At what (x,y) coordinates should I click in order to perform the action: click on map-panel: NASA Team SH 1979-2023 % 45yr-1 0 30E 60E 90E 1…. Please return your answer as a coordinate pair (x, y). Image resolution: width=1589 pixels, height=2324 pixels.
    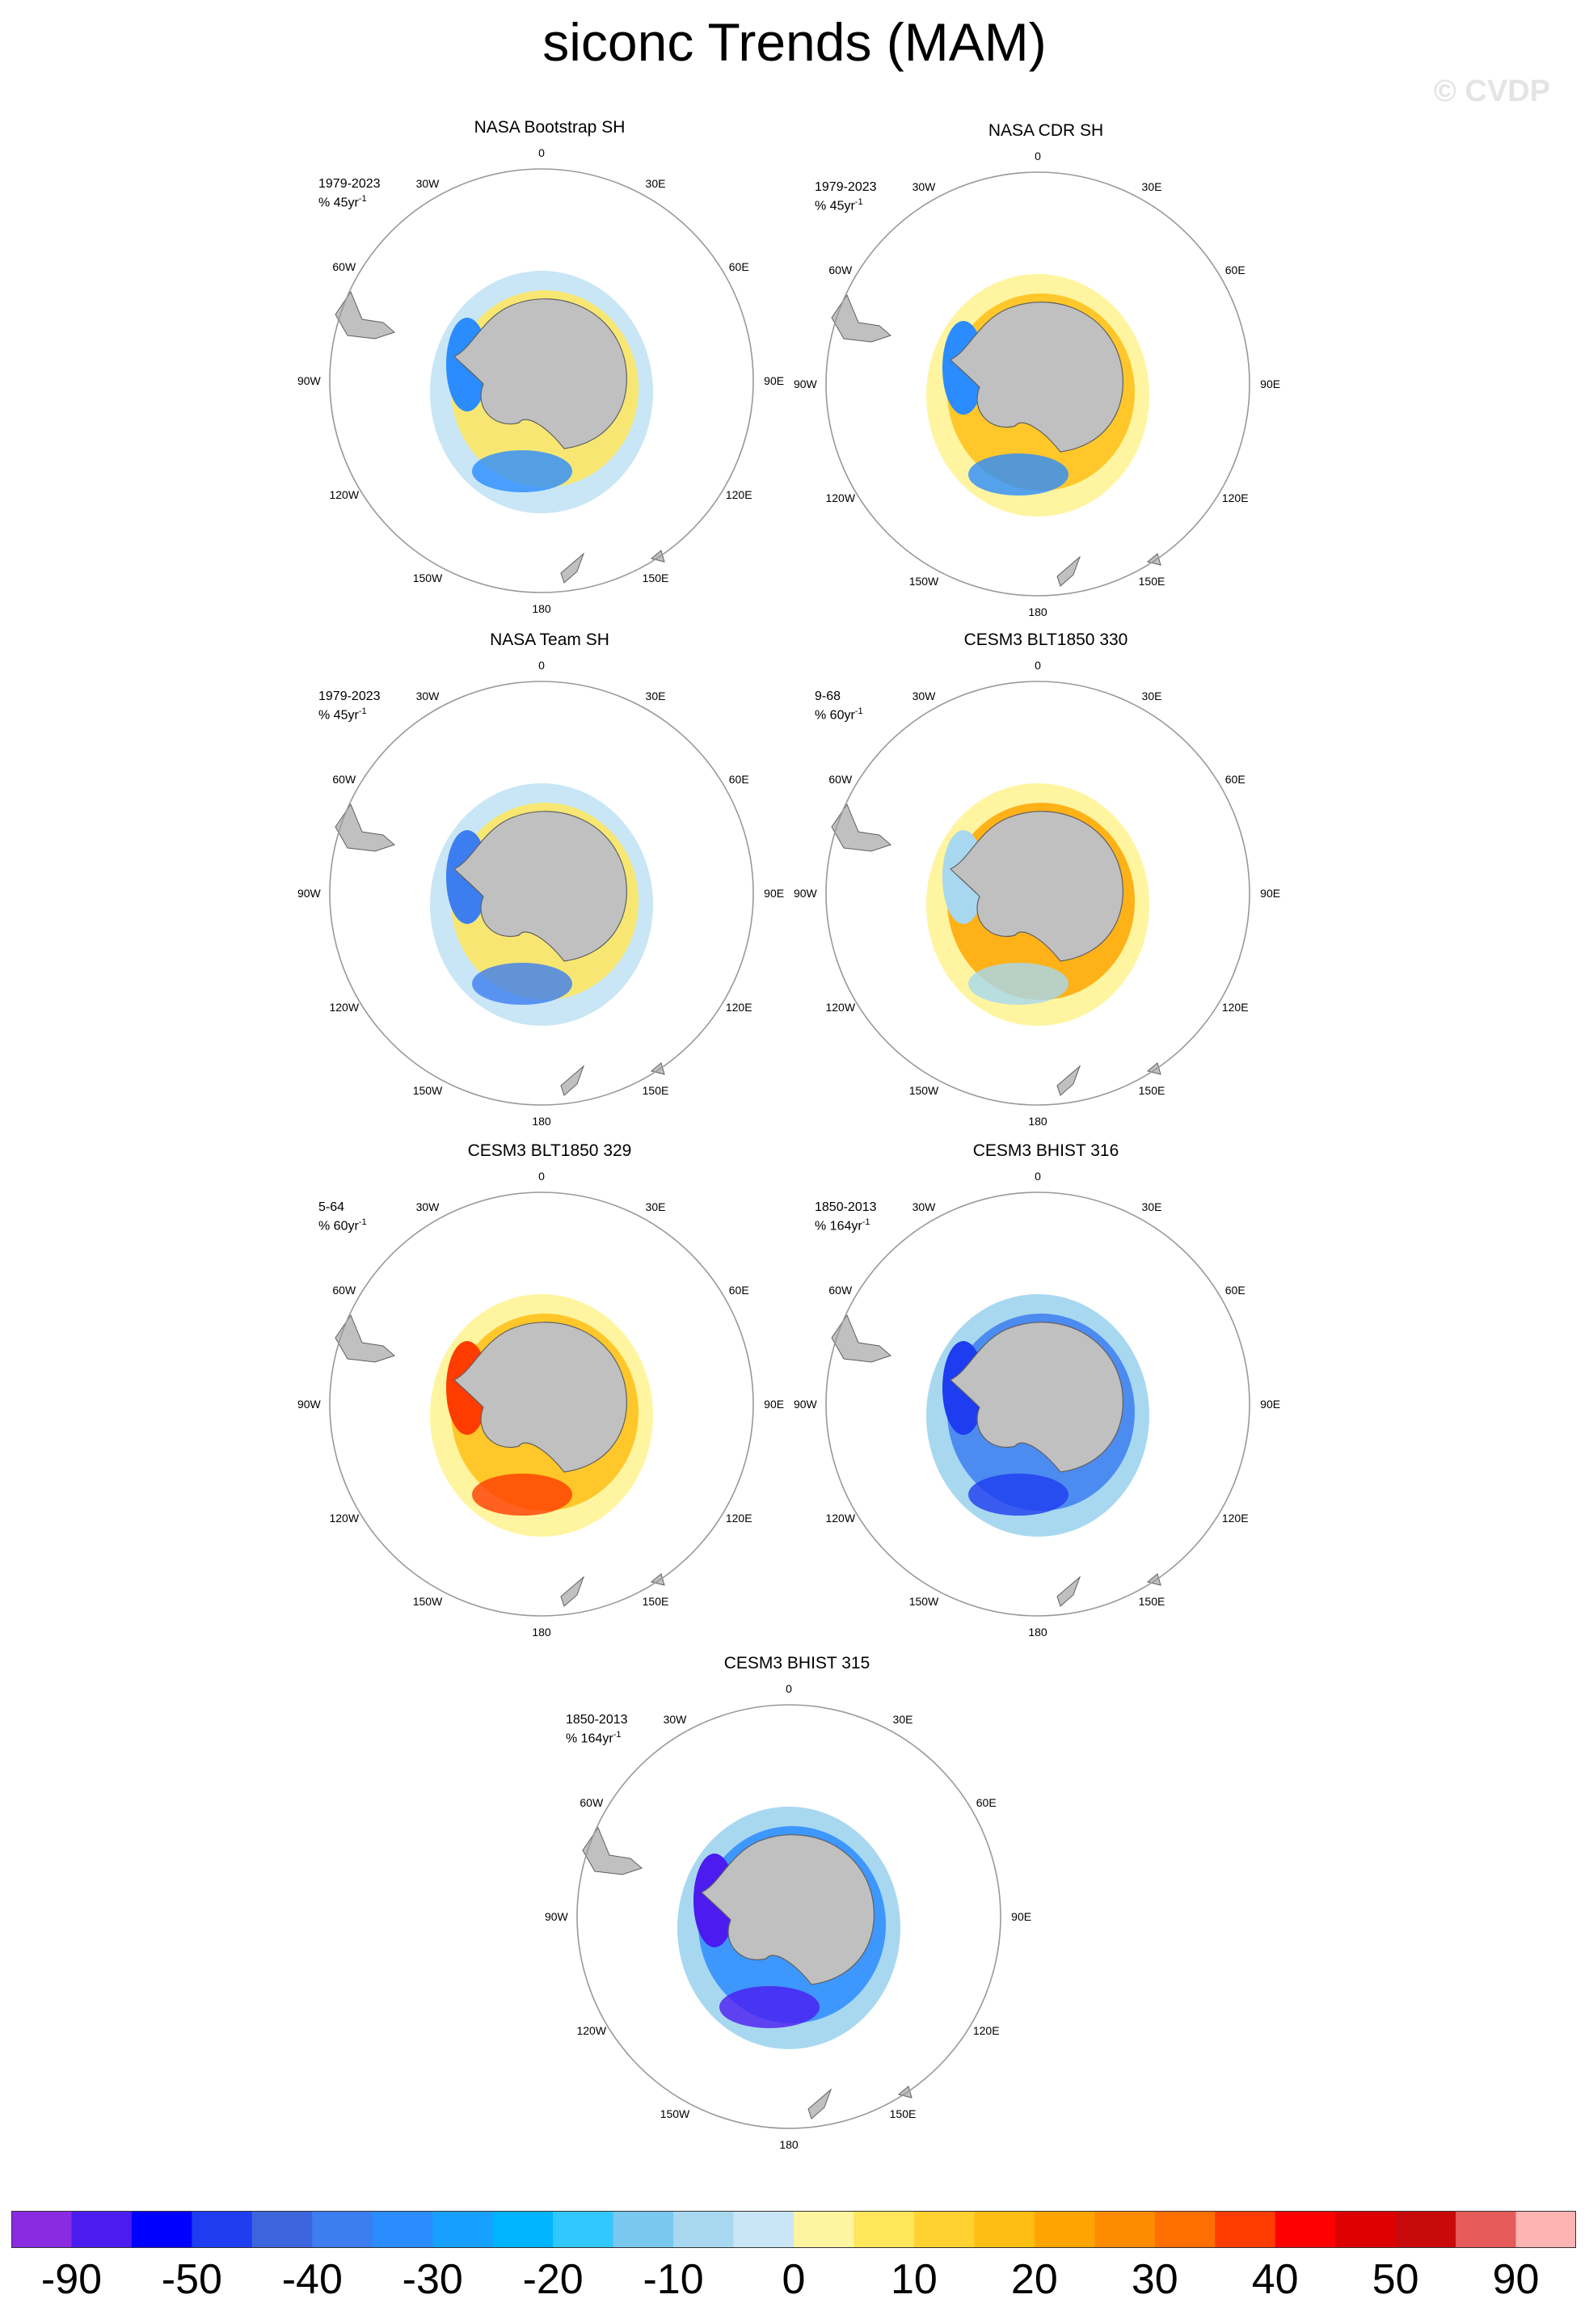
    Looking at the image, I should click on (549, 882).